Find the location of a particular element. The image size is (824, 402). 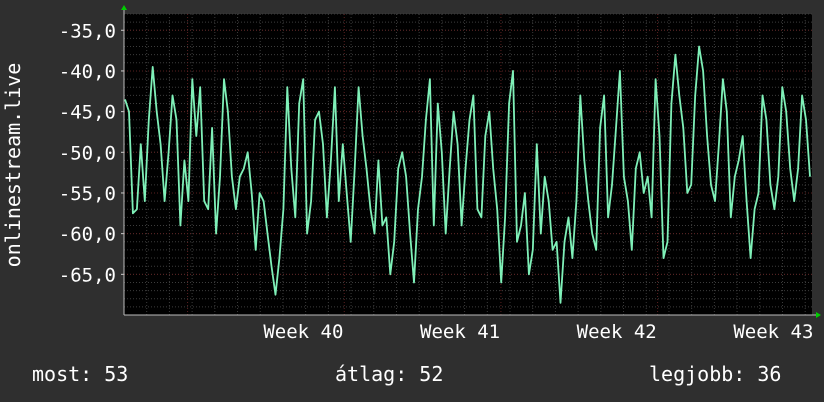

x-tick-label: Week 42 is located at coordinates (617, 332).